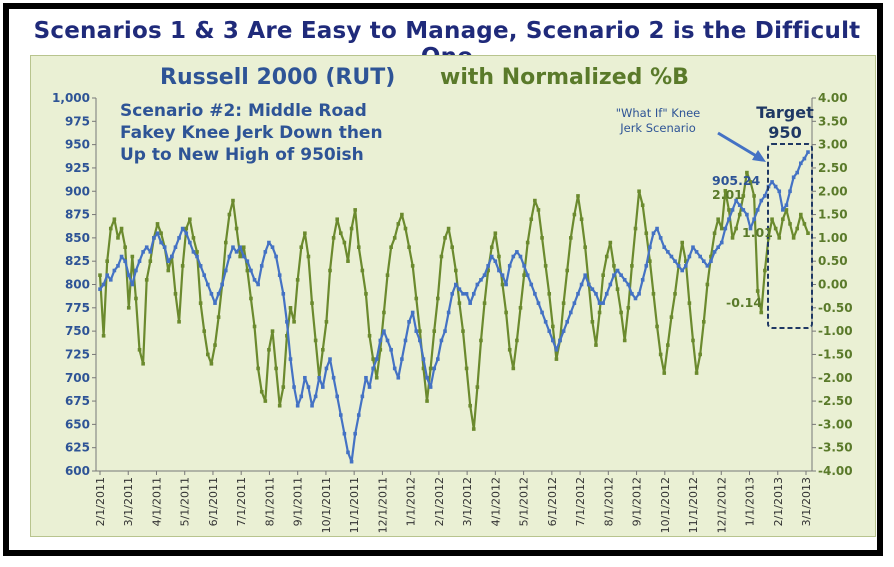 The height and width of the screenshot is (567, 894). What do you see at coordinates (833, 168) in the screenshot?
I see `y-right-tick-label: 2.50` at bounding box center [833, 168].